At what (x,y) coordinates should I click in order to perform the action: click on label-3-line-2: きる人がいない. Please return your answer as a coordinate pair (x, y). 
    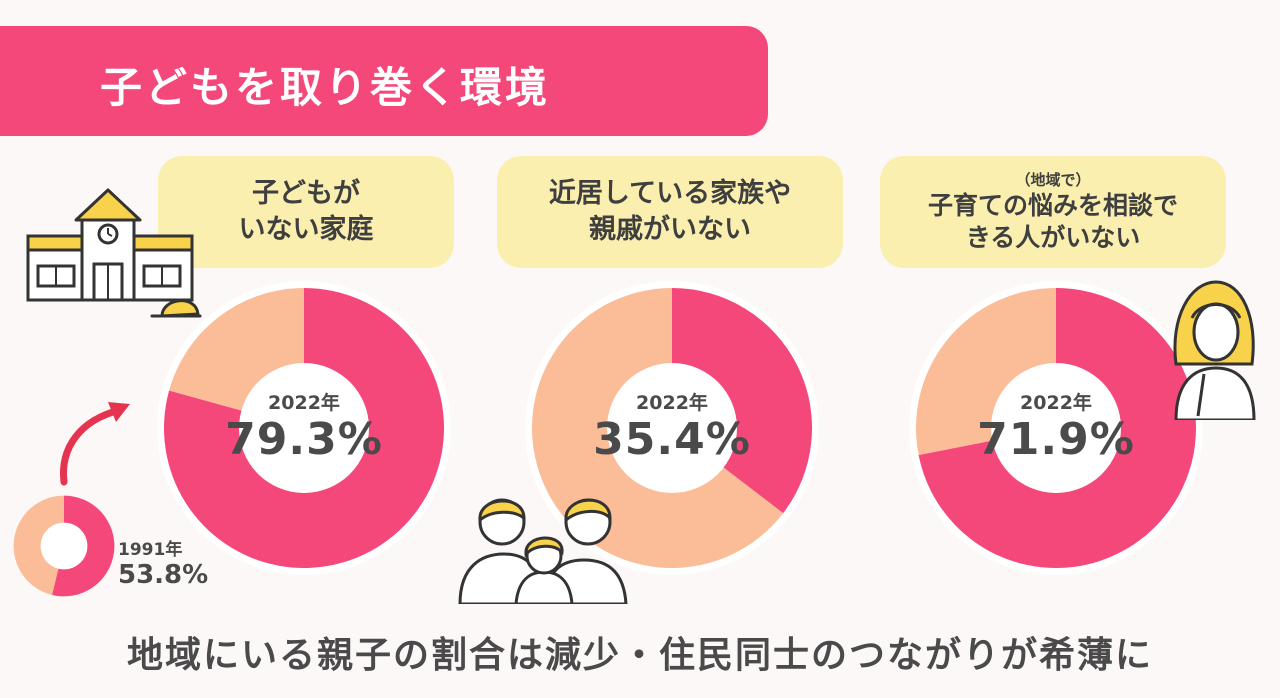
    Looking at the image, I should click on (1053, 237).